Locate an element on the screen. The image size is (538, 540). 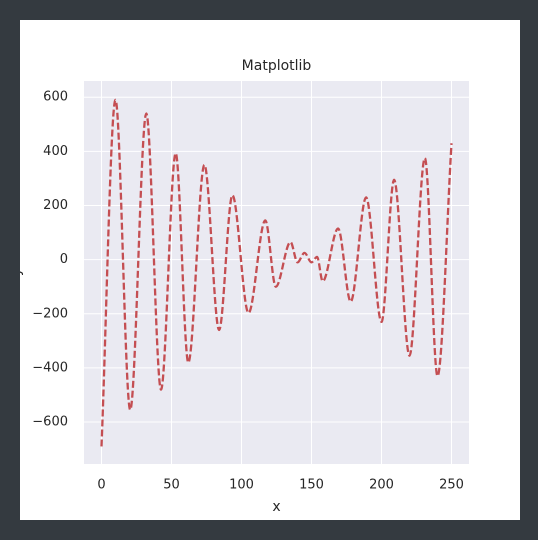
y-tick-label: −600 is located at coordinates (50, 422).